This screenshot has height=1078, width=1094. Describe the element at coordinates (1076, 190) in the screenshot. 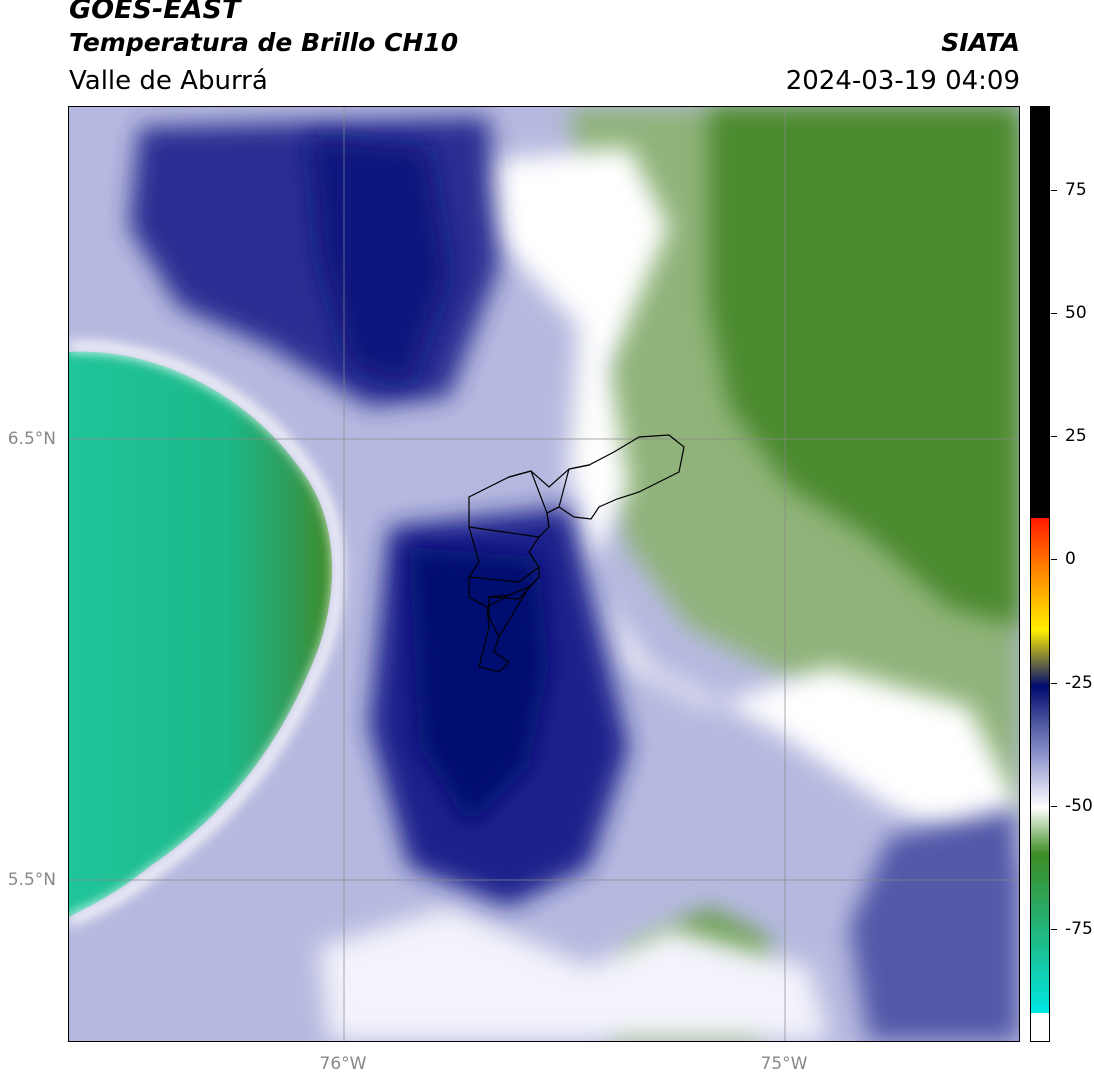

I see `colorbar-label: 75` at that location.